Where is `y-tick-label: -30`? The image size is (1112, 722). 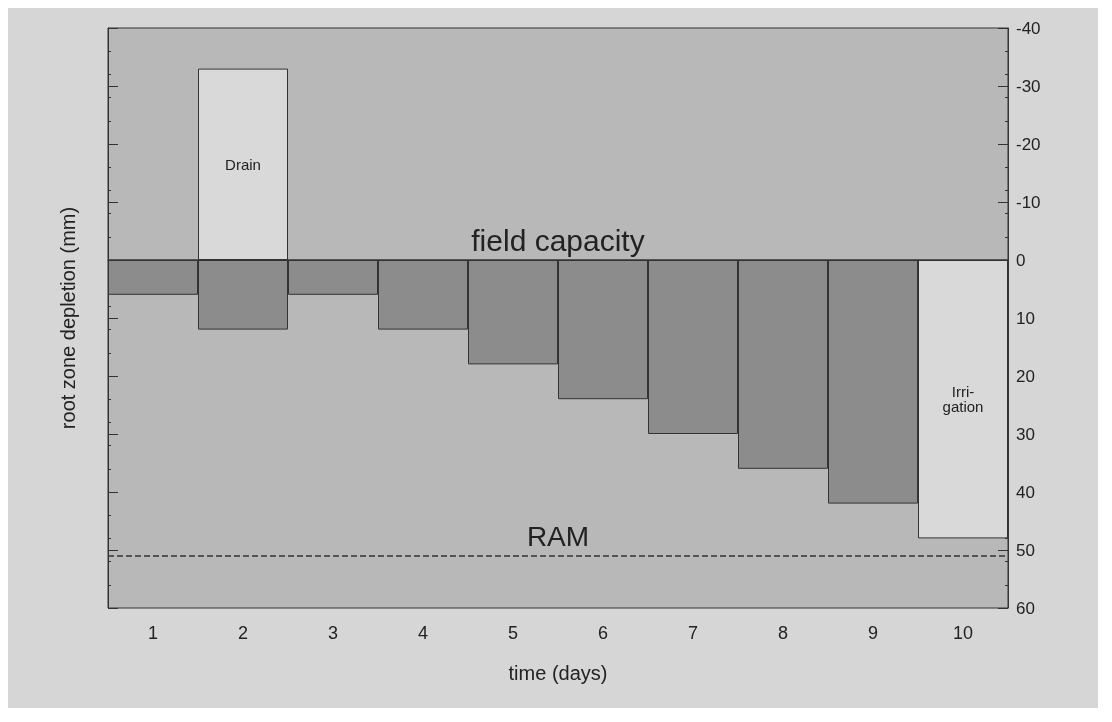
y-tick-label: -30 is located at coordinates (1028, 86).